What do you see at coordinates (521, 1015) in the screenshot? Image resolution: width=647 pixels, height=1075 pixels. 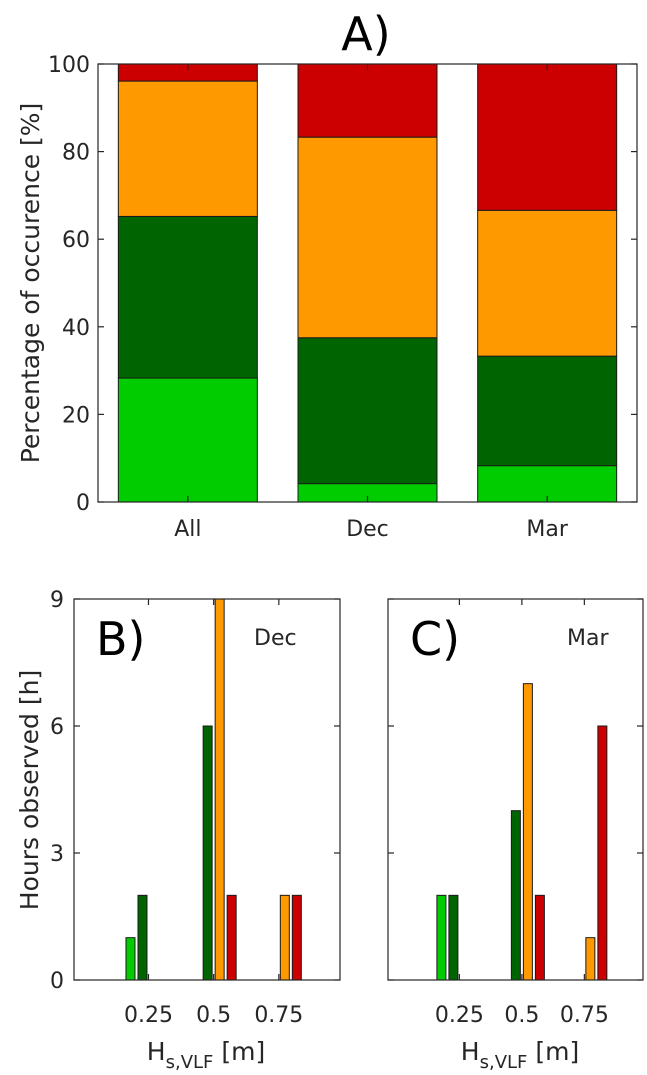 I see `x-tick-label-c: 0.5` at bounding box center [521, 1015].